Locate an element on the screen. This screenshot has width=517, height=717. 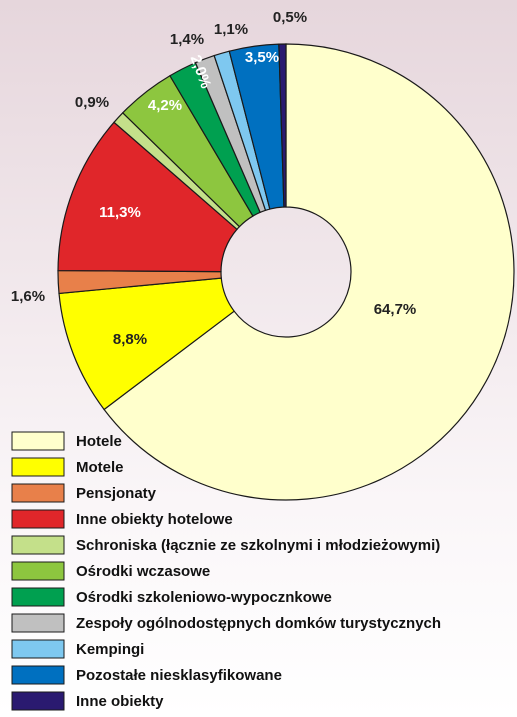
data-label: 0,9% is located at coordinates (92, 102).